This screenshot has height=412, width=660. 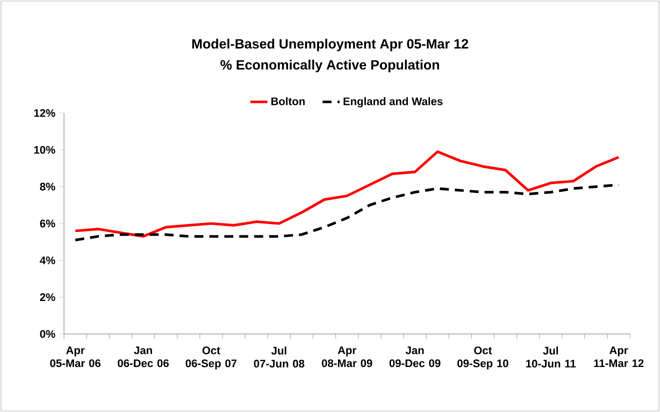 I want to click on y-tick-label: 0%, so click(x=48, y=334).